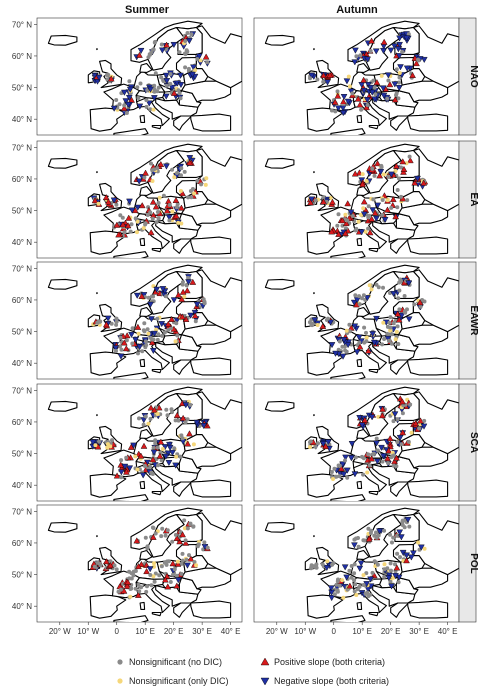 This screenshot has height=697, width=500. Describe the element at coordinates (60, 631) in the screenshot. I see `lon-tick-label: 20° W` at that location.